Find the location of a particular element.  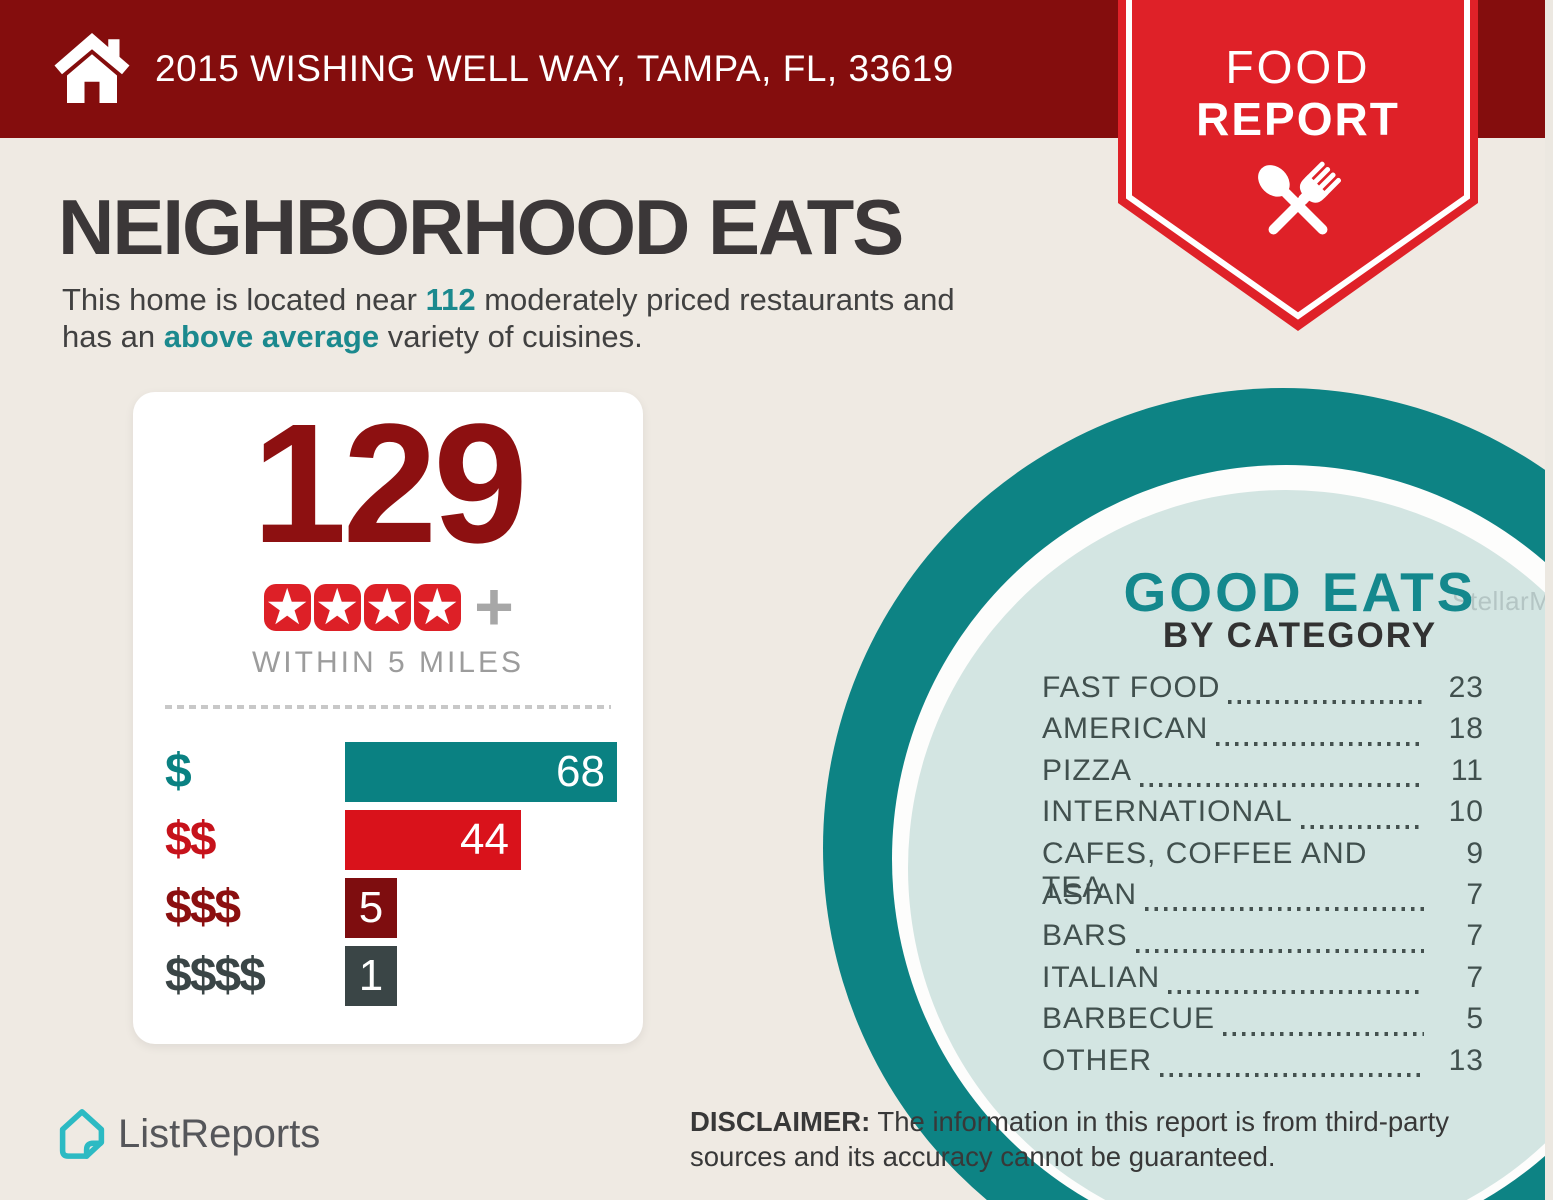

price-tier-value: 1 is located at coordinates (371, 975).